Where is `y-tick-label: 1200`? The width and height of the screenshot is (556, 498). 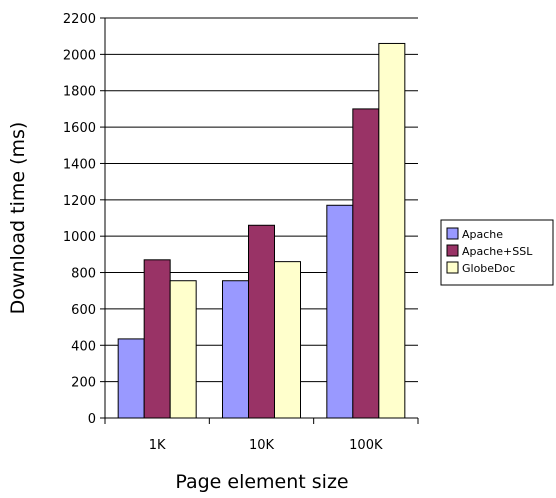 y-tick-label: 1200 is located at coordinates (79, 201).